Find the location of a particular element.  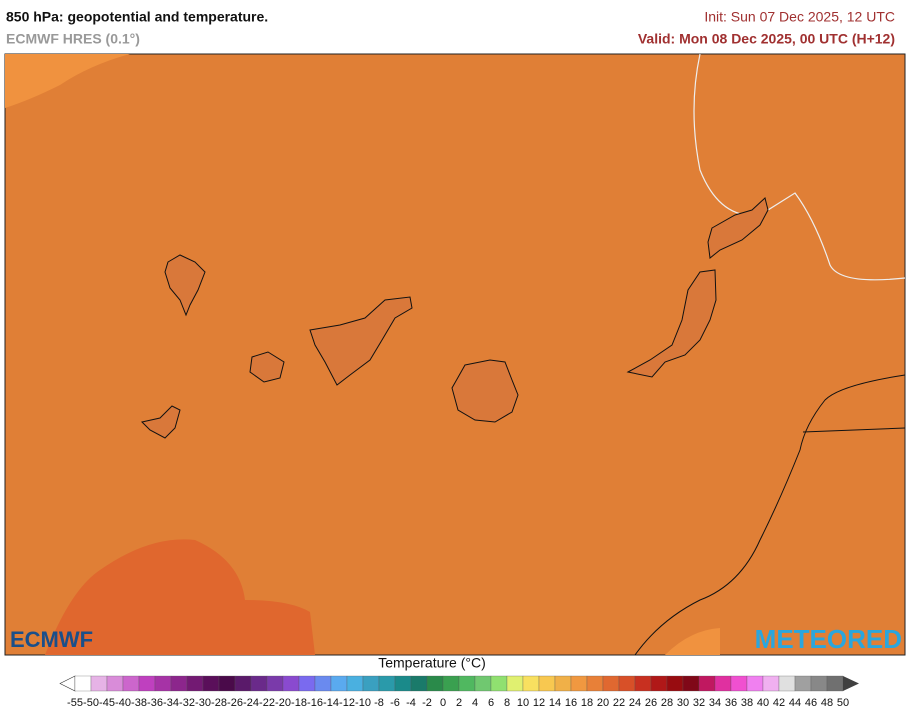

colorbar-tick-label: 4 is located at coordinates (475, 703).